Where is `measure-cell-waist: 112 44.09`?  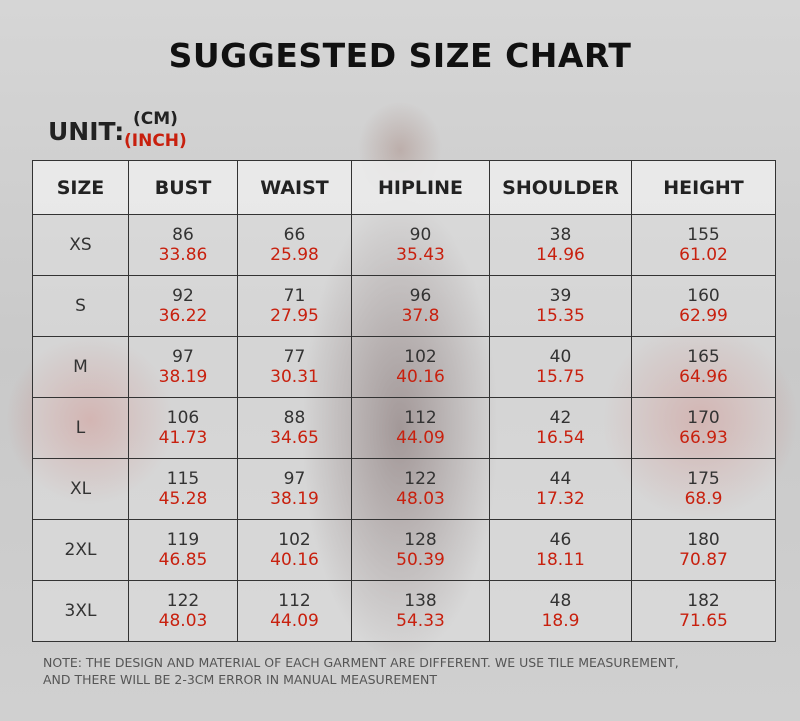 measure-cell-waist: 112 44.09 is located at coordinates (294, 611).